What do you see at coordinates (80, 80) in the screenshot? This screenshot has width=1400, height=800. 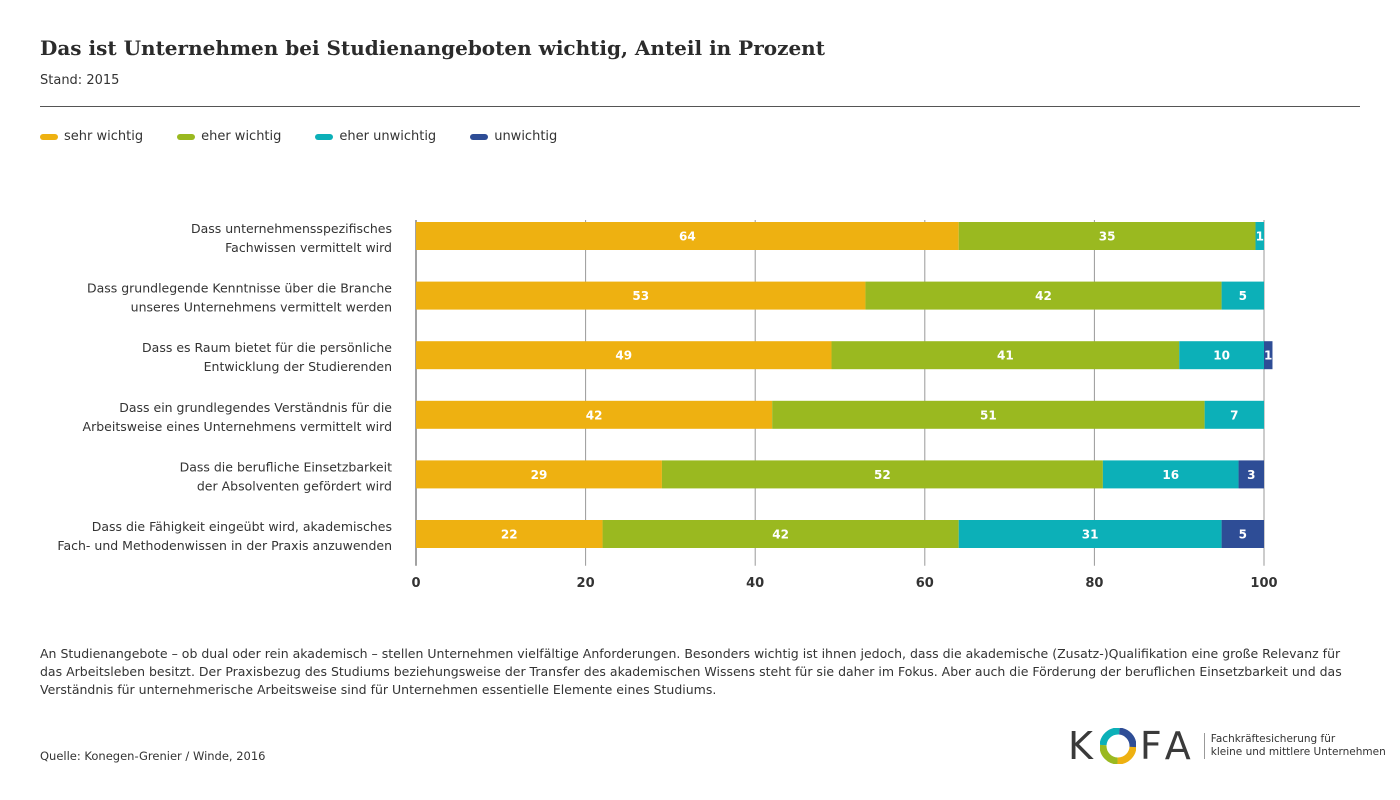 I see `chart-subtitle: Stand: 2015` at bounding box center [80, 80].